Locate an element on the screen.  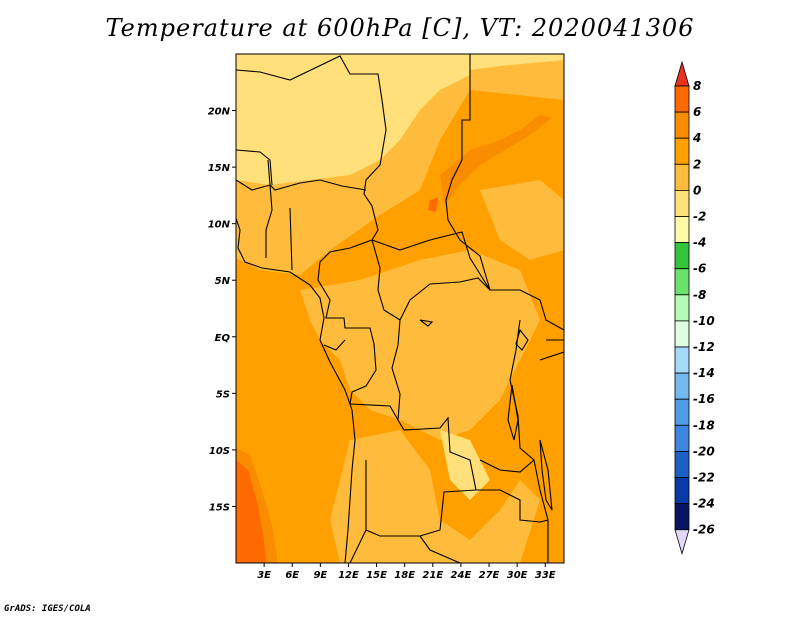
colorbar-label: 0 is located at coordinates (697, 190).